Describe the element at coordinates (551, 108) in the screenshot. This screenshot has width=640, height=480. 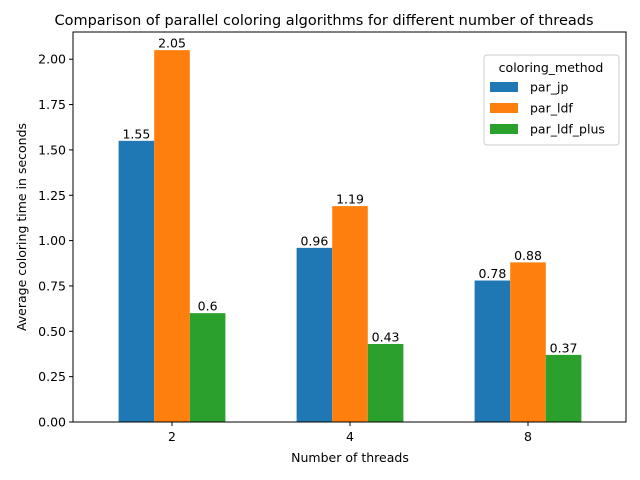
I see `legend-label-par_ldf: par_ldf` at that location.